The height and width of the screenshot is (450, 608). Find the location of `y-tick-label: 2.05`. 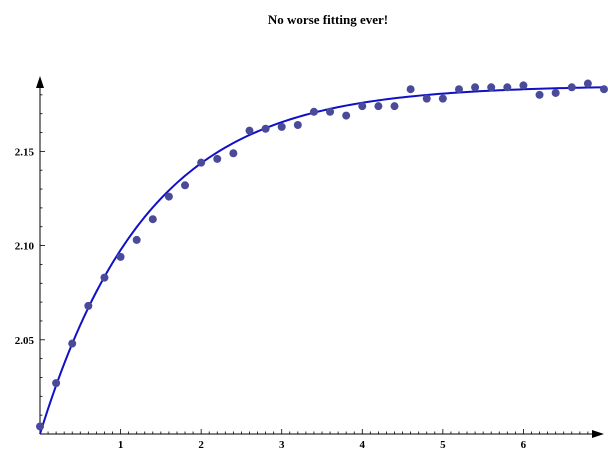

y-tick-label: 2.05 is located at coordinates (25, 341).